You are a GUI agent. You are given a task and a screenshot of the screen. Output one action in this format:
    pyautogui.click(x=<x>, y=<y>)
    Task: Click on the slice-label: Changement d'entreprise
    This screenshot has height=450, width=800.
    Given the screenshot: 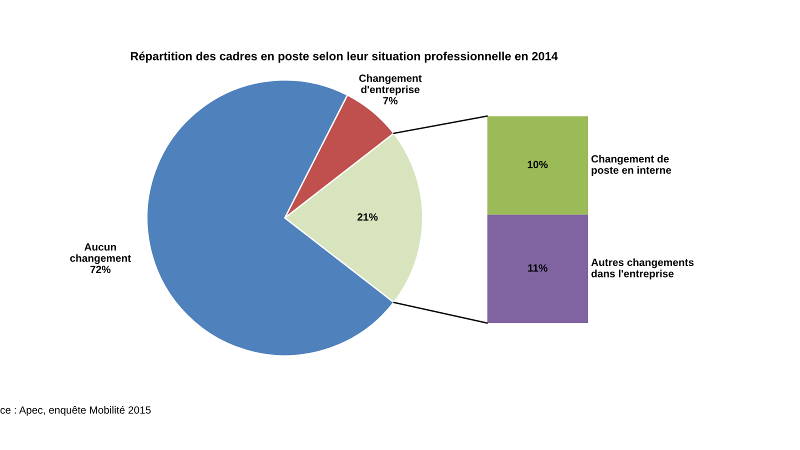 What is the action you would take?
    pyautogui.click(x=390, y=85)
    